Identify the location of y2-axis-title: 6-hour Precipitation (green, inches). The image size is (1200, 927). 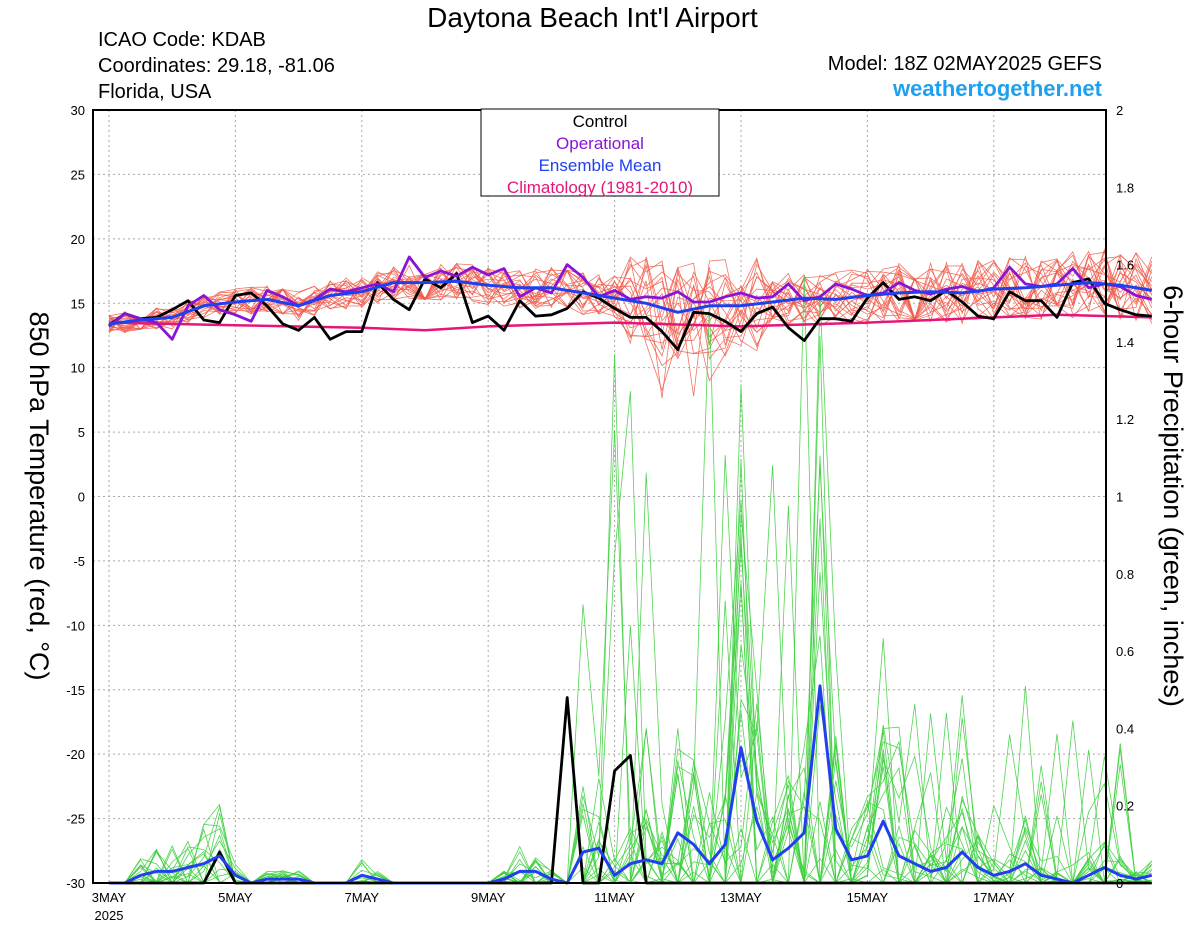
(1173, 496).